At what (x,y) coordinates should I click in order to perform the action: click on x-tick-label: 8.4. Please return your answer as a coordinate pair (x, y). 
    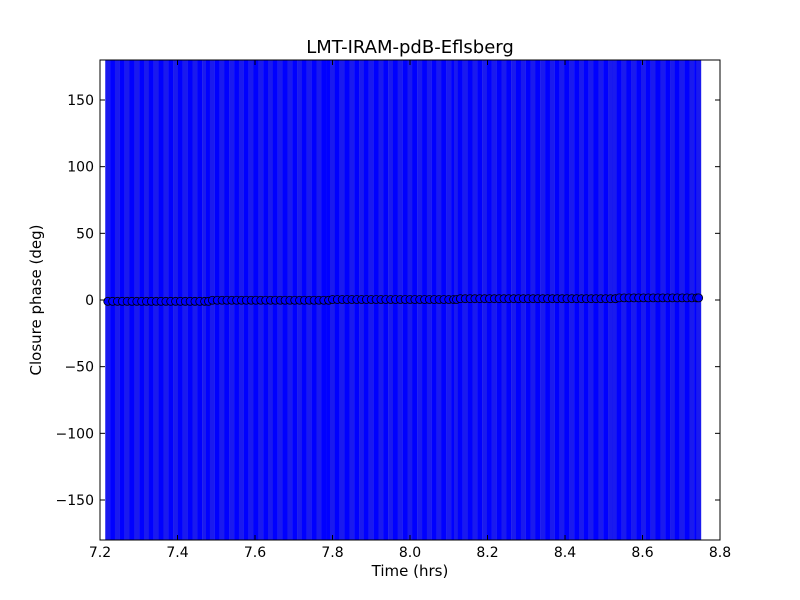
    Looking at the image, I should click on (565, 553).